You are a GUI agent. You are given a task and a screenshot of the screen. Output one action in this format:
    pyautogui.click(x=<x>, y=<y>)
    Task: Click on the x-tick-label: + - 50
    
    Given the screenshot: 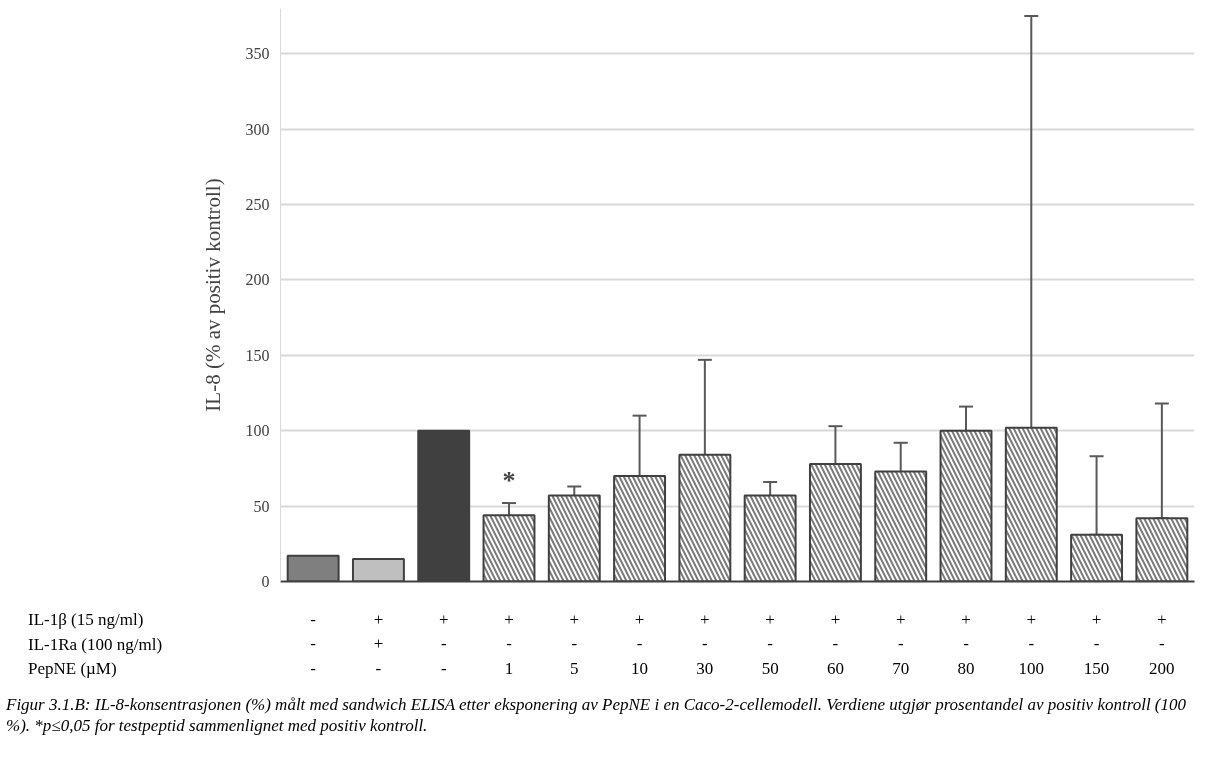 What is the action you would take?
    pyautogui.click(x=770, y=643)
    